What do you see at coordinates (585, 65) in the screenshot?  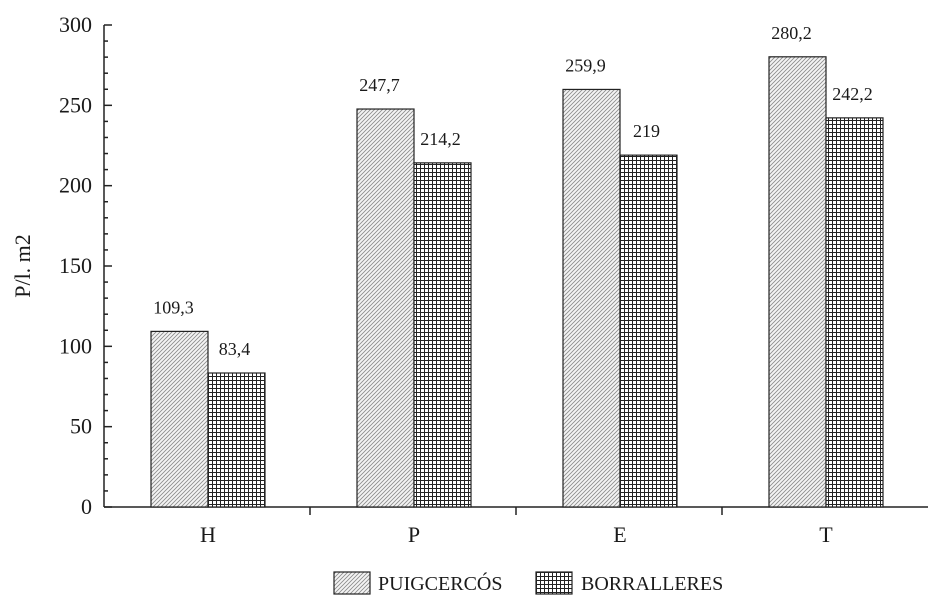 I see `data-label: 259,9` at bounding box center [585, 65].